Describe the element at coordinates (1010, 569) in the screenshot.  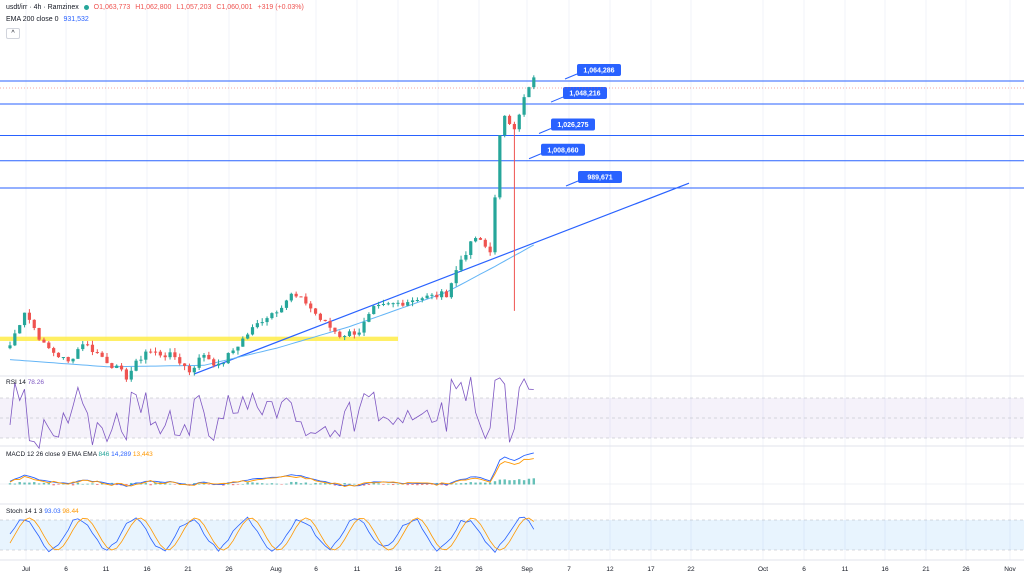
I see `x-tick-label: Nov` at that location.